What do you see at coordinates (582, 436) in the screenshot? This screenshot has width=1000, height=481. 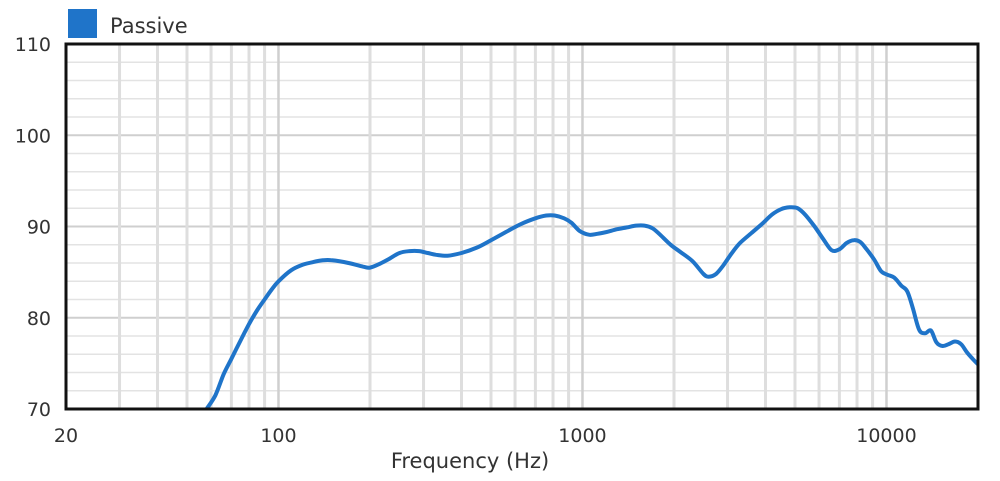 I see `x-tick-label: 1000` at bounding box center [582, 436].